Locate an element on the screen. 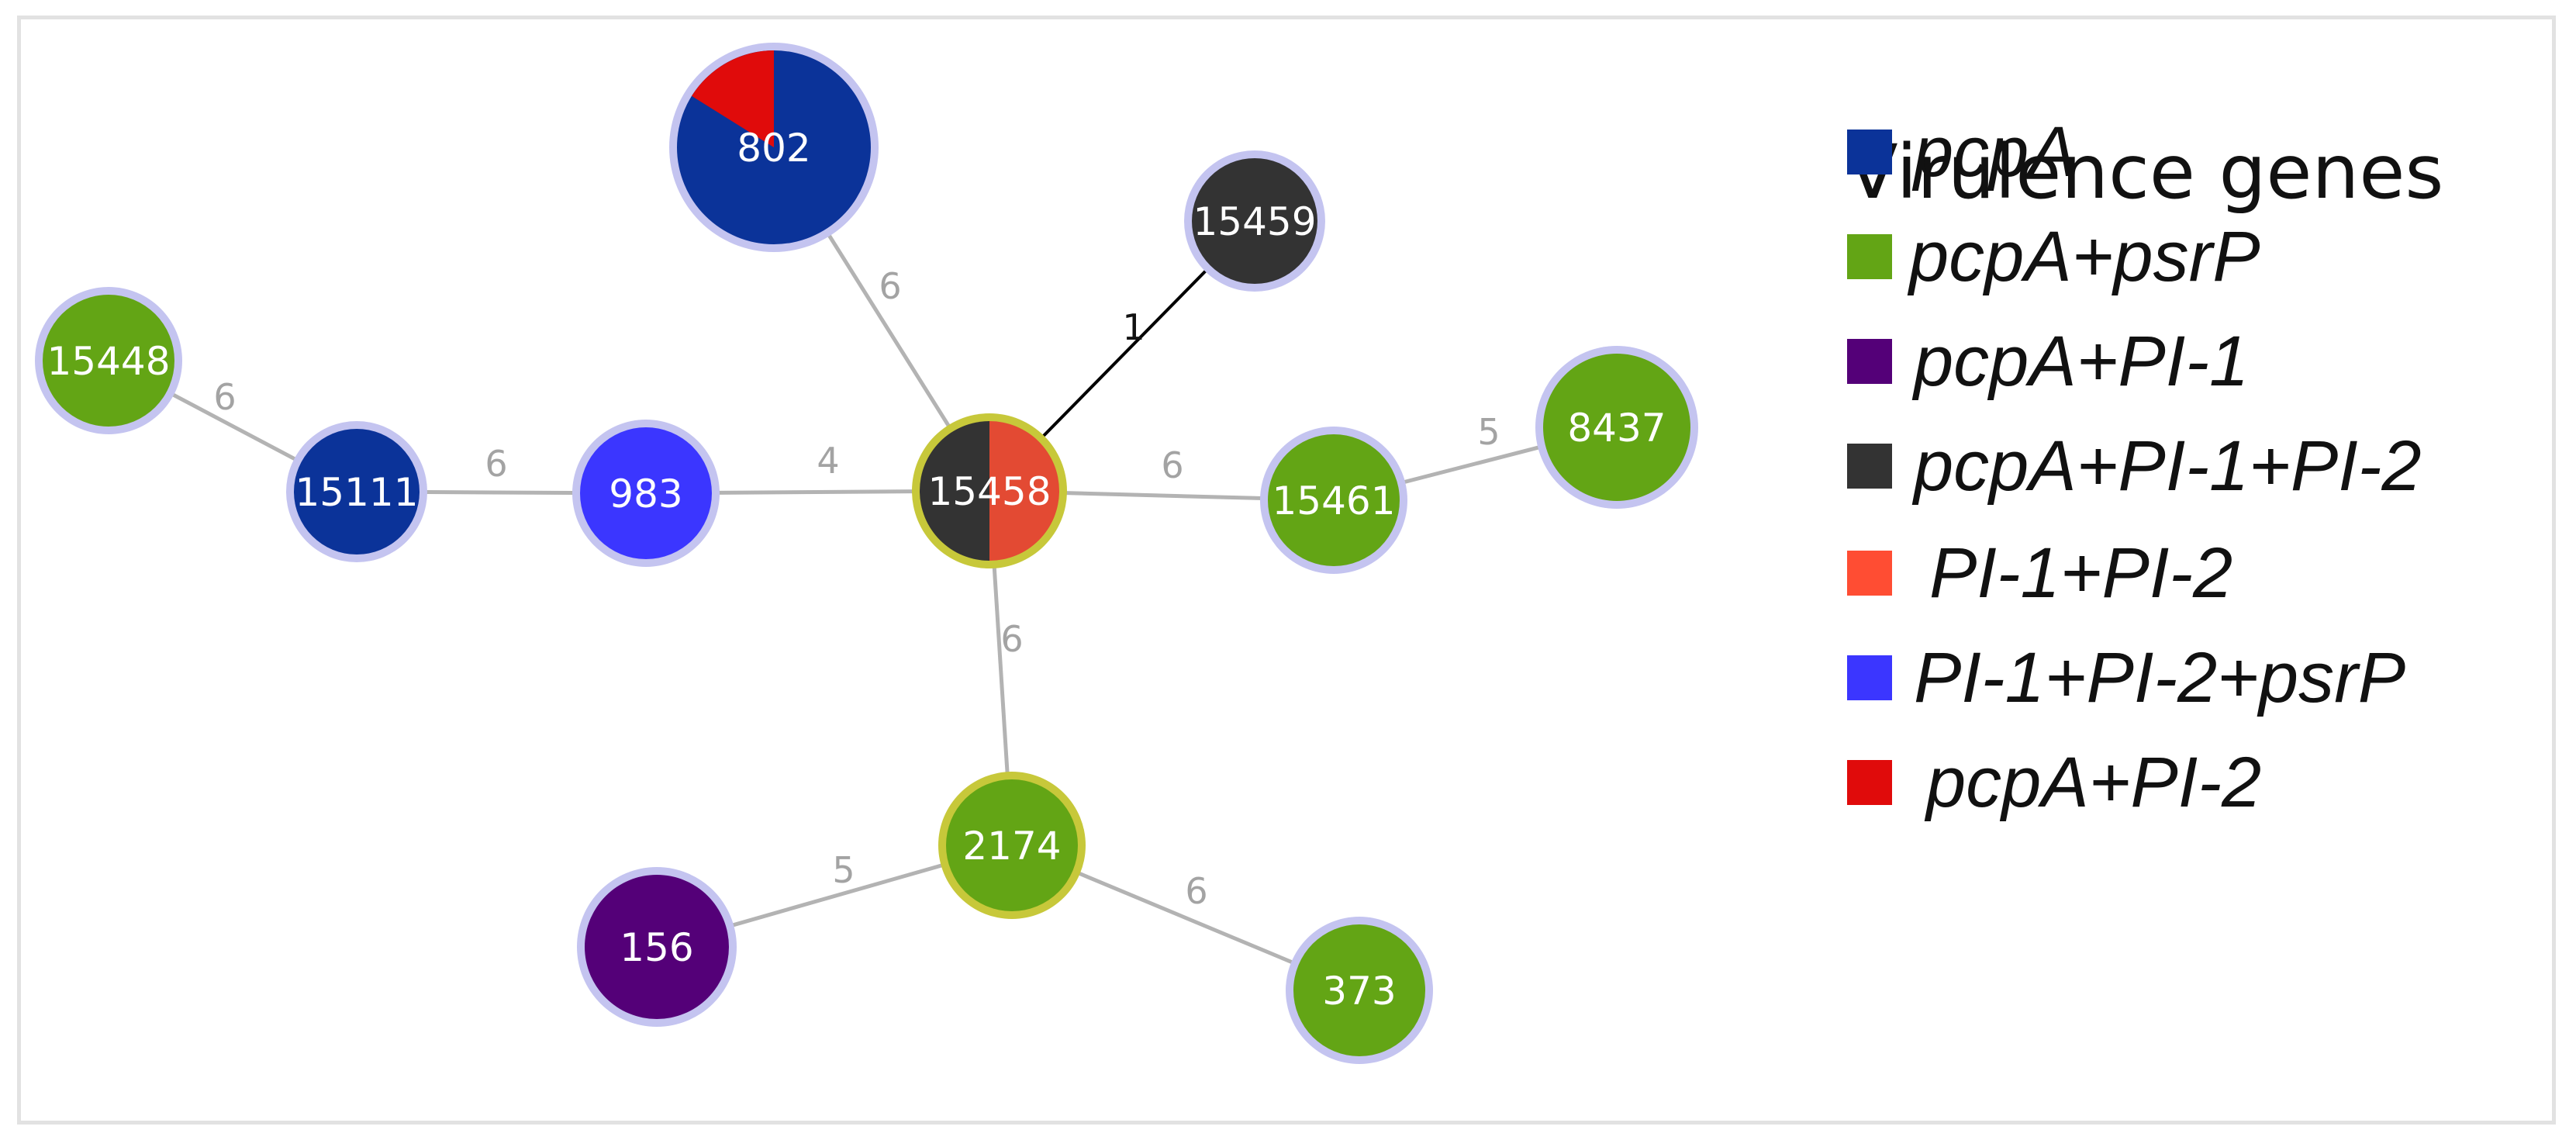  legend-item-1: pcpA is located at coordinates (1962, 152).